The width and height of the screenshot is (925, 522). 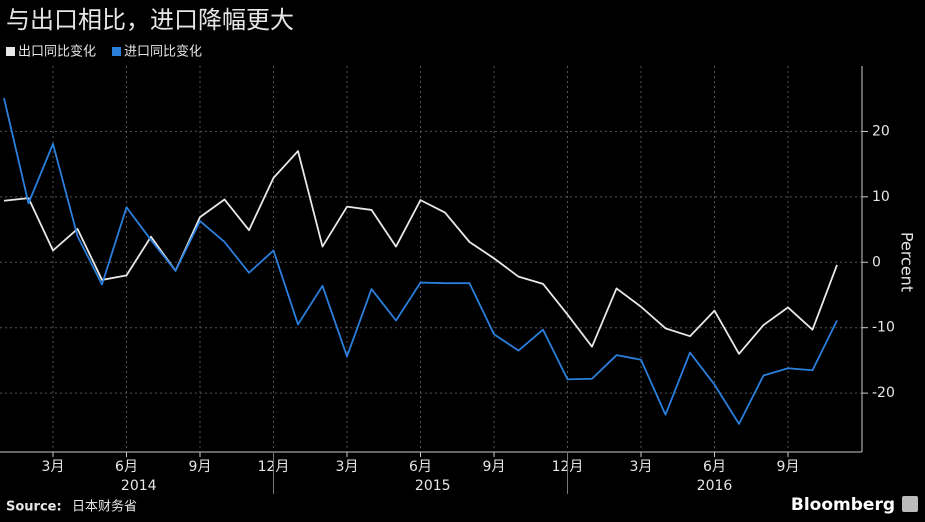 I want to click on brand: Bloomberg, so click(x=843, y=505).